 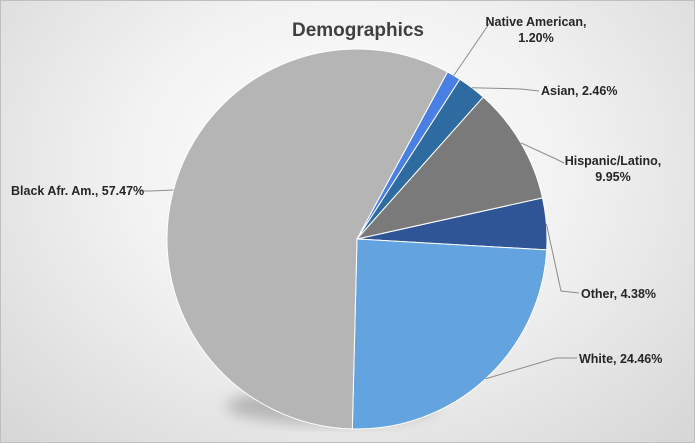 I want to click on data-label: White, 24.46%, so click(x=620, y=359).